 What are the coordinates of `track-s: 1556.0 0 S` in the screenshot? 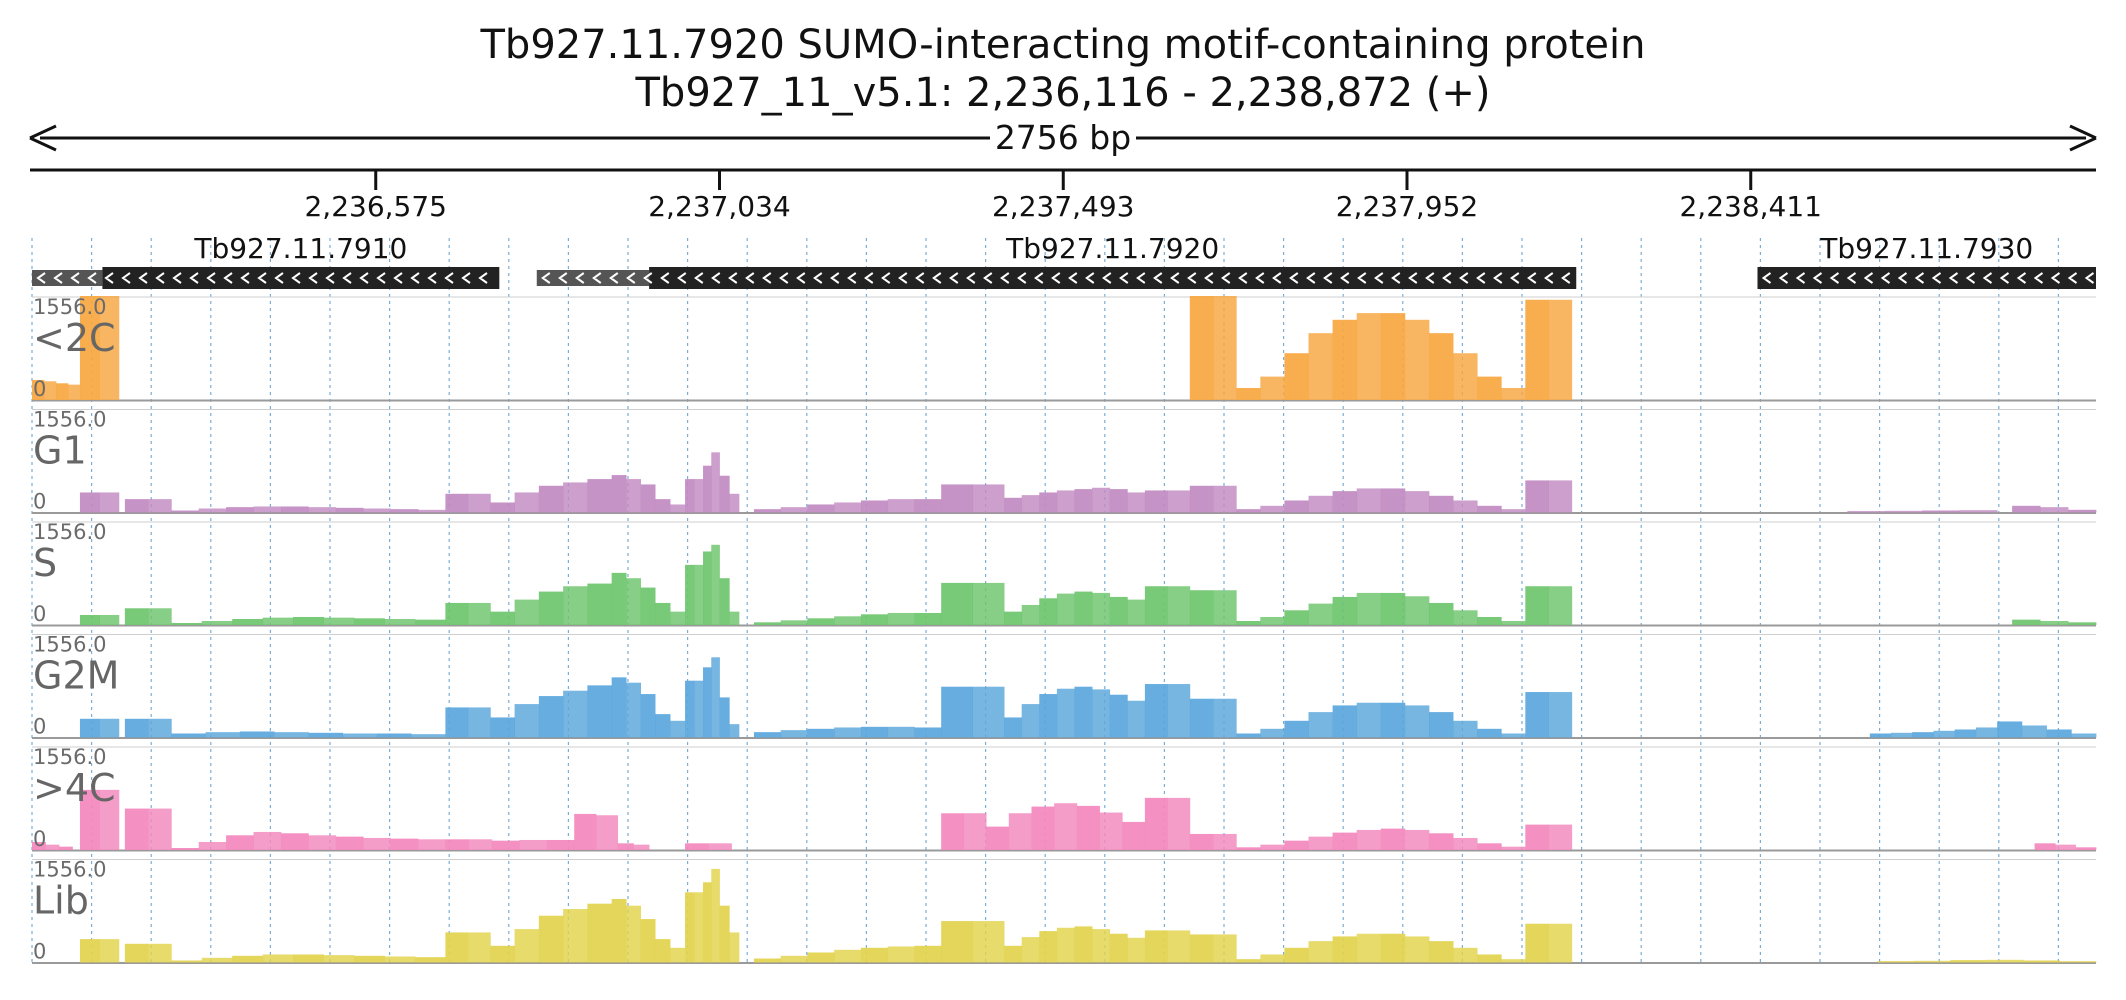 It's located at (1064, 573).